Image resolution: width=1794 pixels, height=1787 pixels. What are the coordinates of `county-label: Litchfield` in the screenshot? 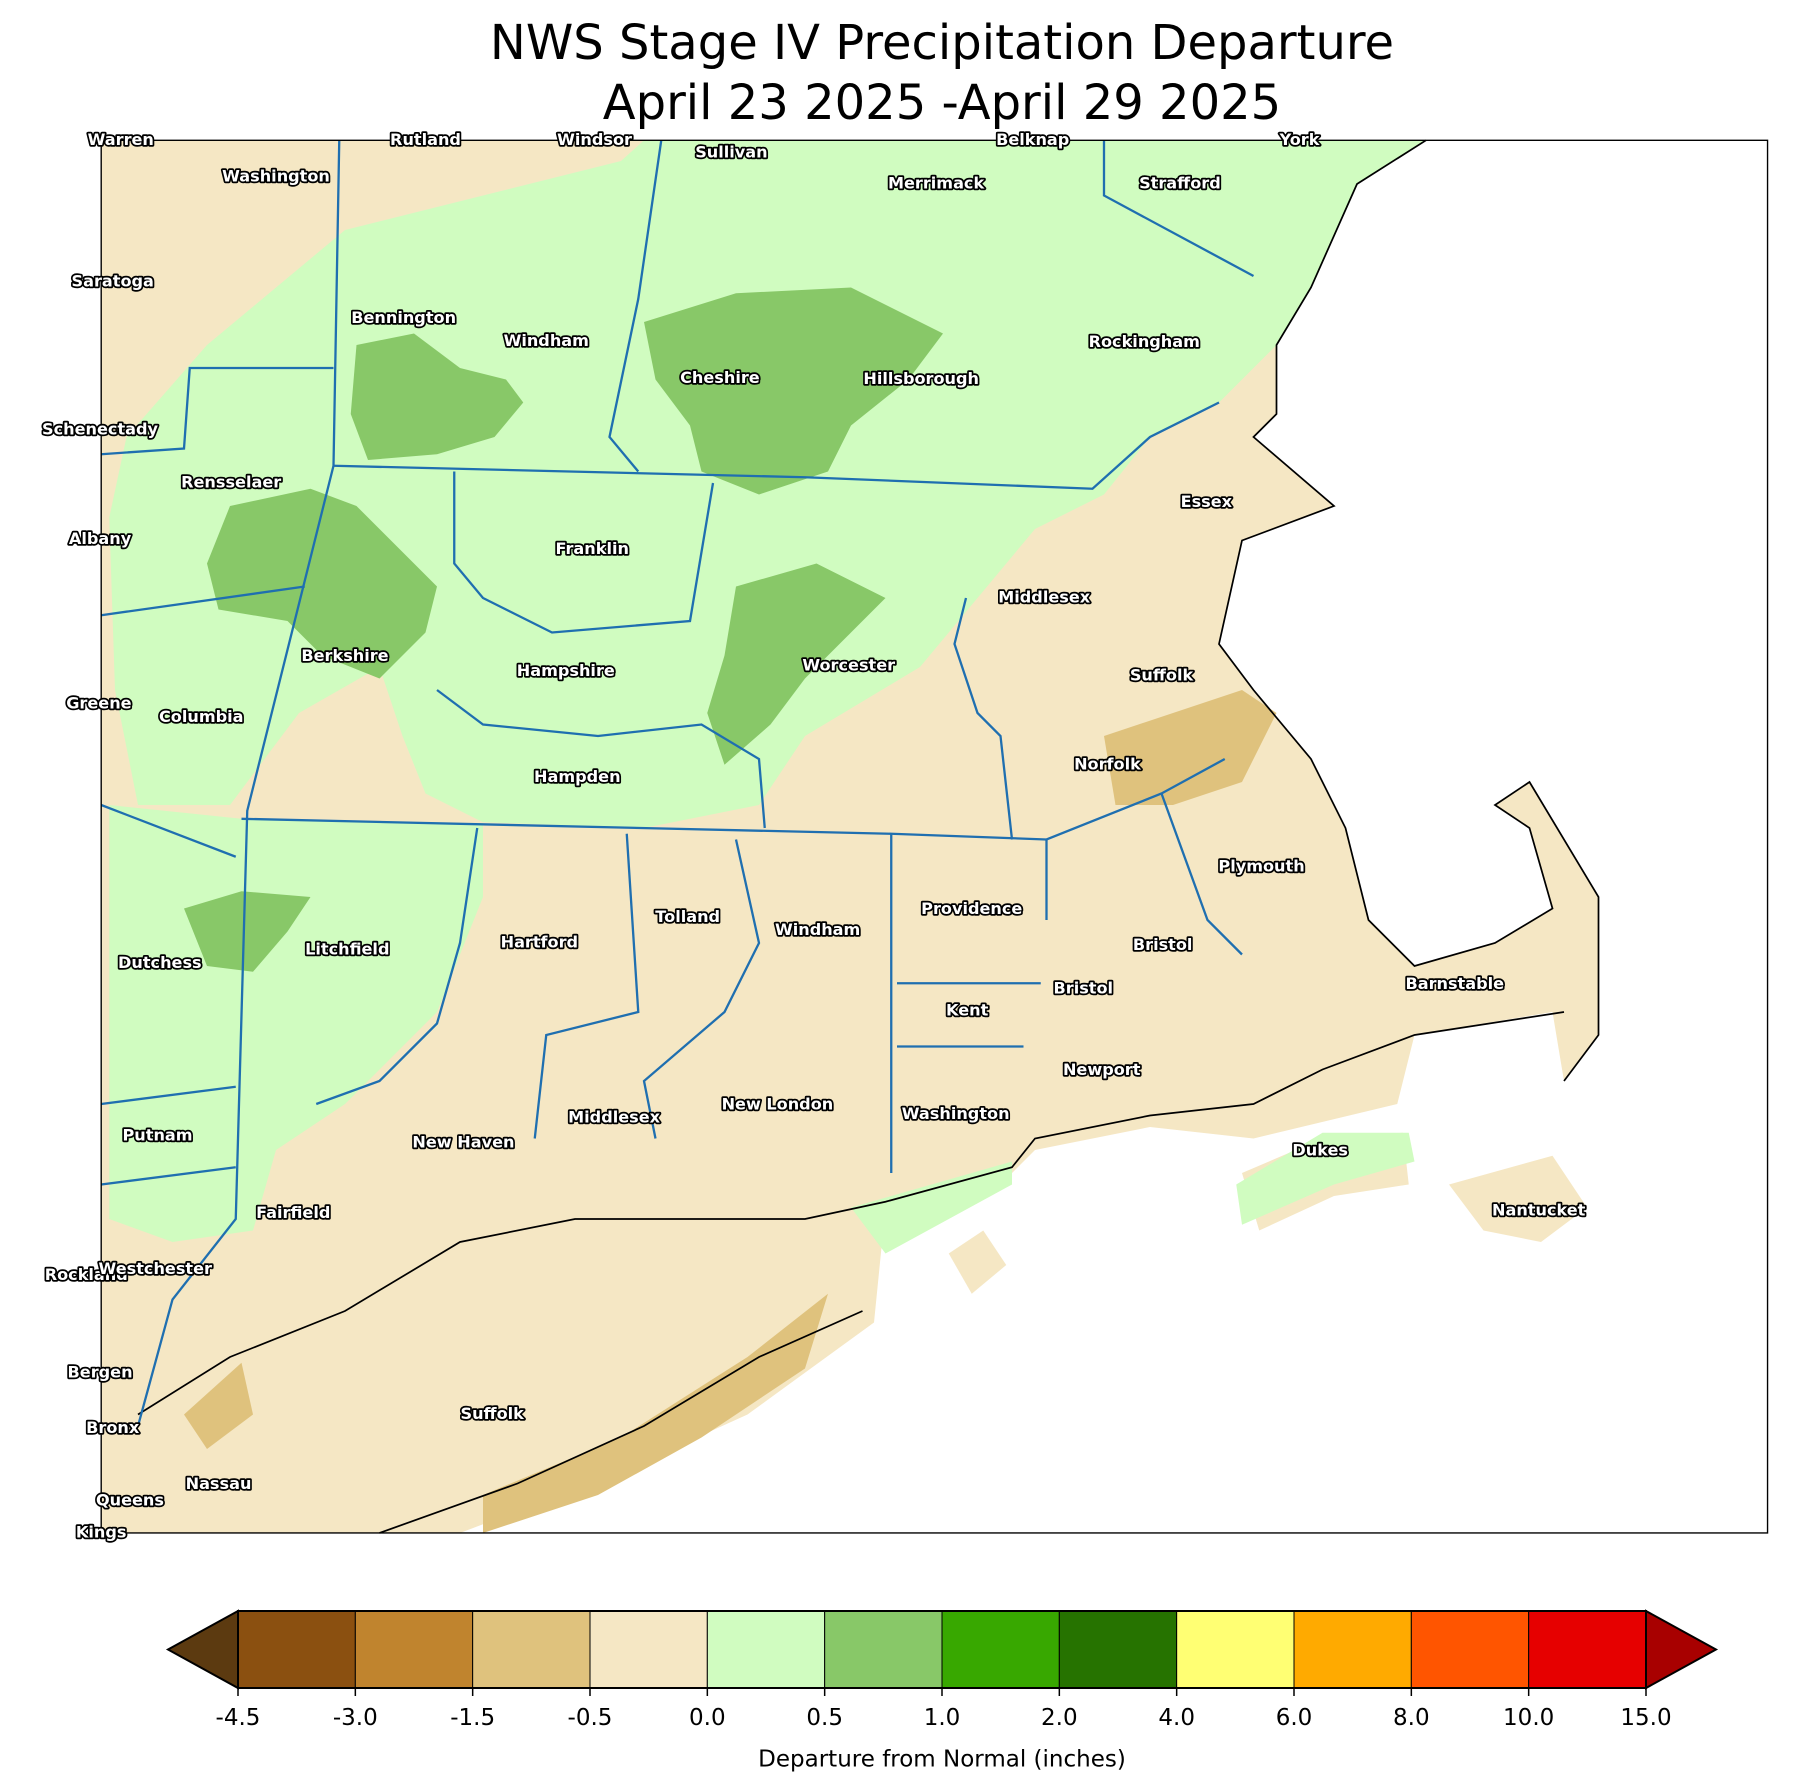 It's located at (347, 948).